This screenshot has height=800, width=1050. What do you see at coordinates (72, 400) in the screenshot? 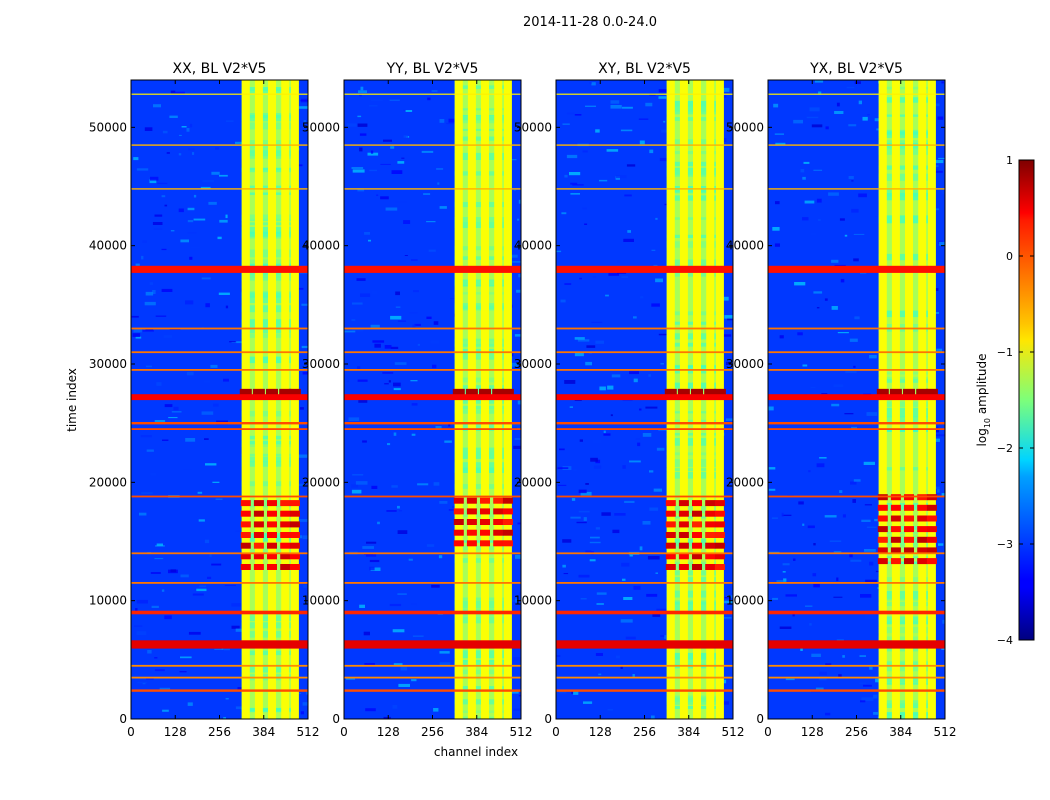
I see `y-axis-label: time index` at bounding box center [72, 400].